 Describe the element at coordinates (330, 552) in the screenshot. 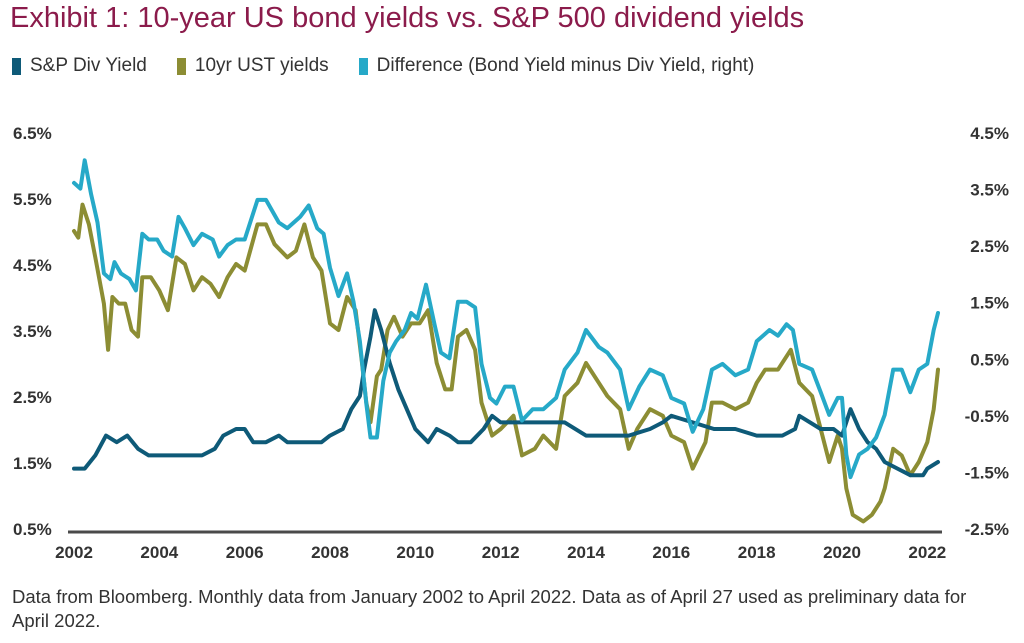

I see `x-tick-label: 2008` at that location.